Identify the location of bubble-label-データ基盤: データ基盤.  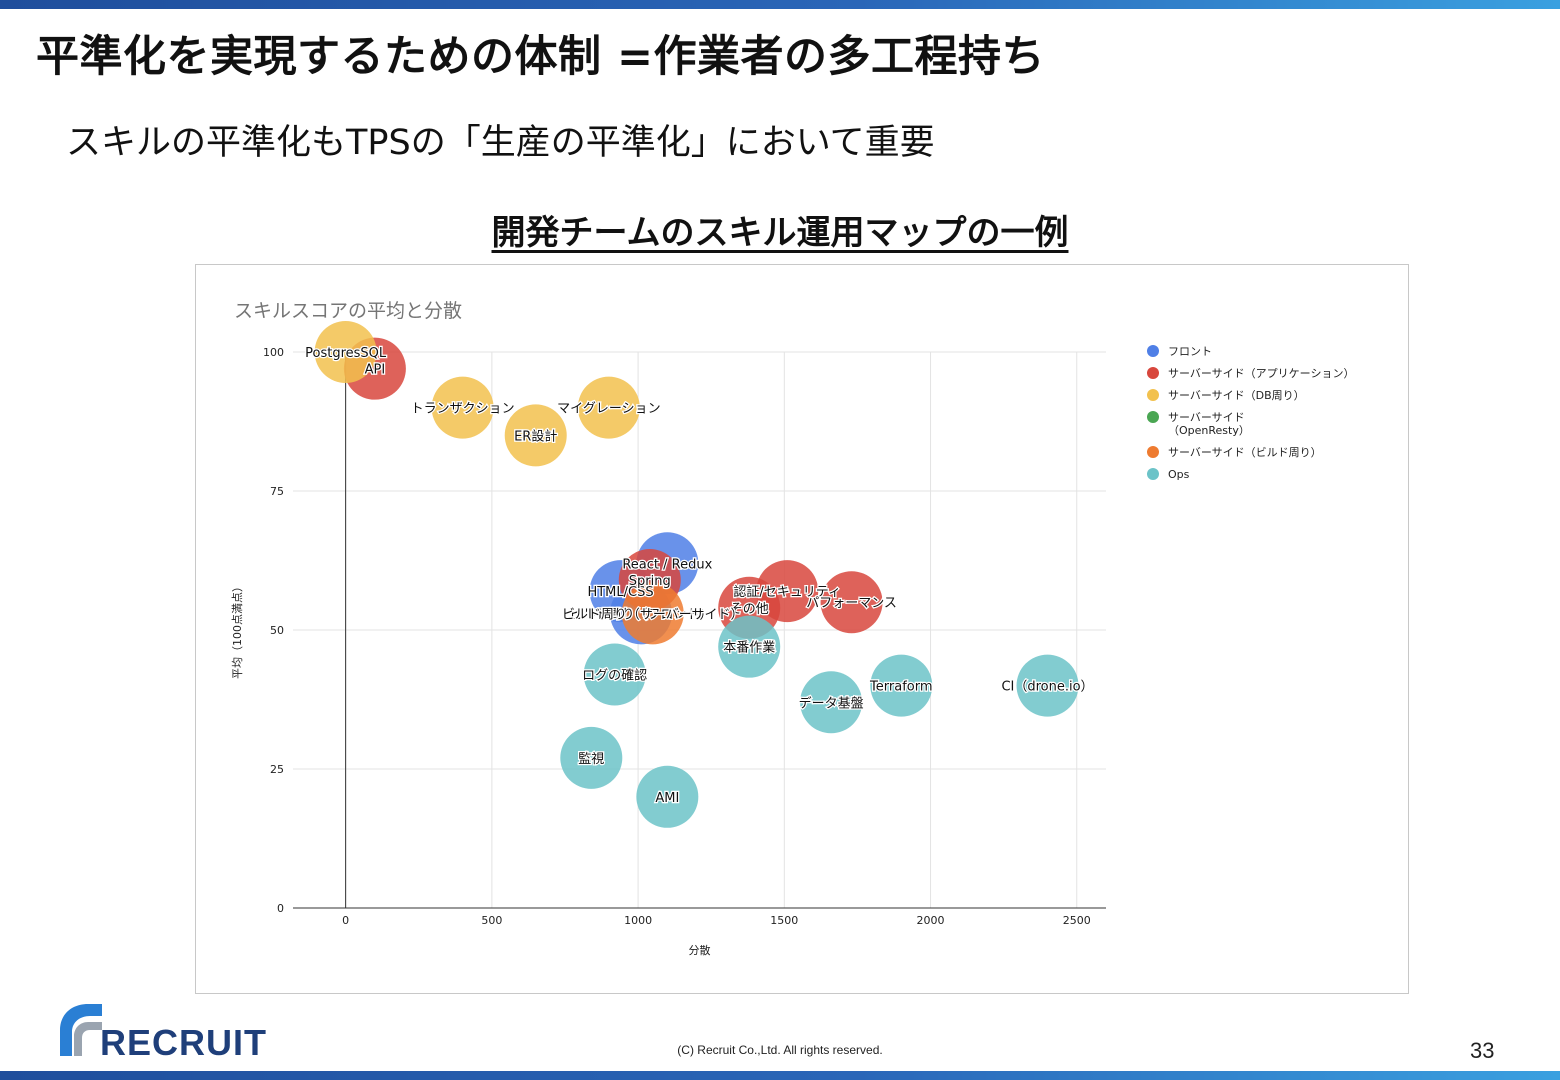
(831, 703).